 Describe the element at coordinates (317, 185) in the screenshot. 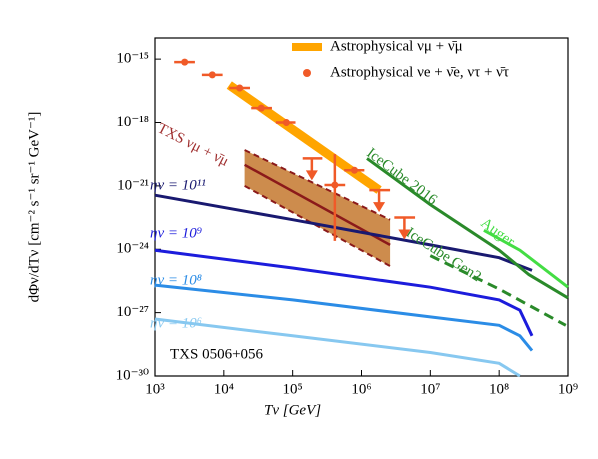

I see `txs-upper` at that location.